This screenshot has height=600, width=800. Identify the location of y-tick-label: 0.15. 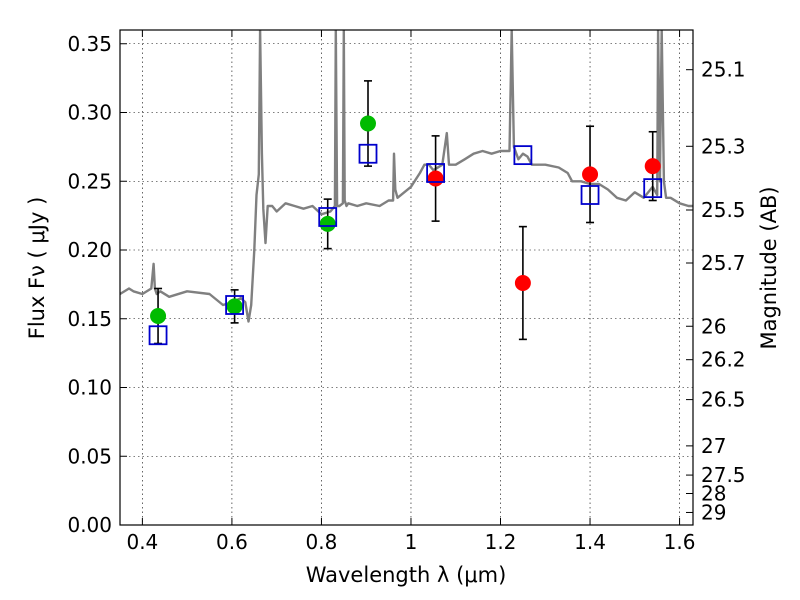
(89, 319).